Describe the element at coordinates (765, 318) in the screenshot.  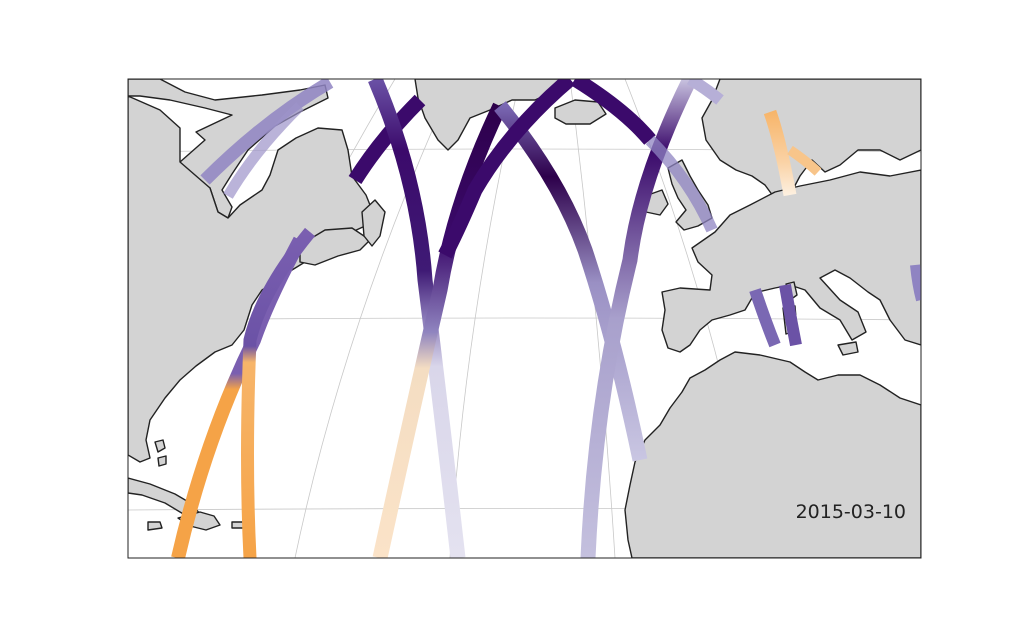
I see `track-mediterranean-west` at that location.